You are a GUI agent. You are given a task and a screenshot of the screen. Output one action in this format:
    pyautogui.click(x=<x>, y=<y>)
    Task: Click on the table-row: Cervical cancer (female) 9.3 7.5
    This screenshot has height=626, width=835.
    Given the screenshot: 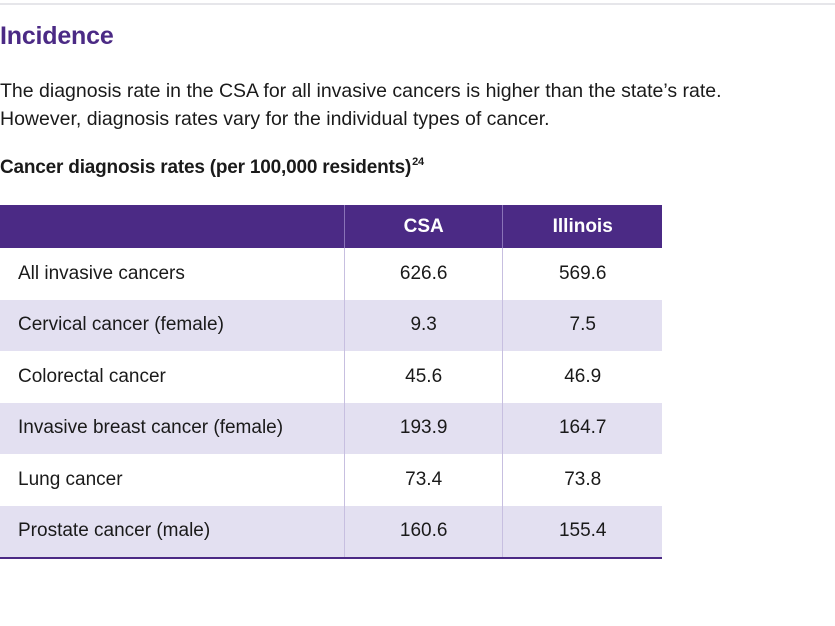 What is the action you would take?
    pyautogui.click(x=331, y=325)
    